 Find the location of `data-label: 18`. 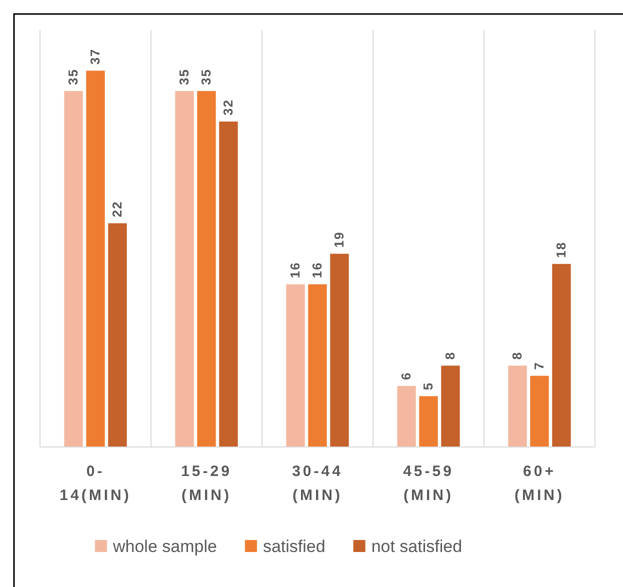

data-label: 18 is located at coordinates (560, 249).